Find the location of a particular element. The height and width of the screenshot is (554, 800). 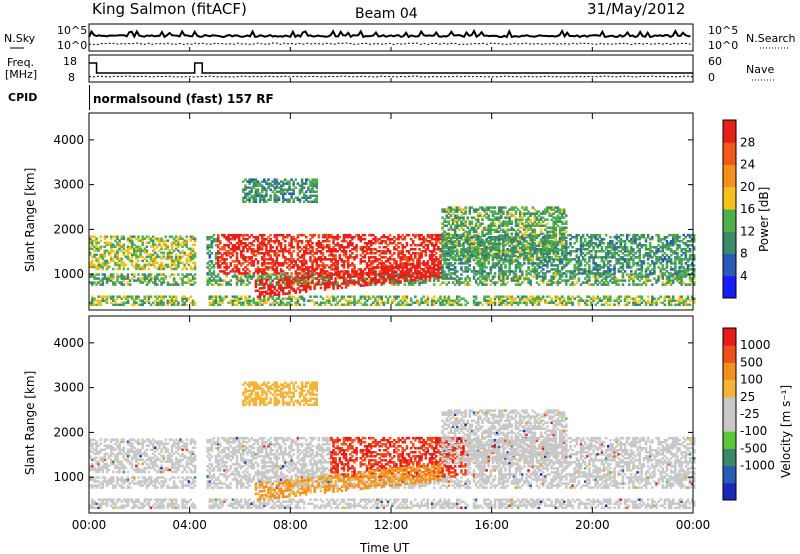

nsky-left-tick-top: 10^5 is located at coordinates (72, 30).